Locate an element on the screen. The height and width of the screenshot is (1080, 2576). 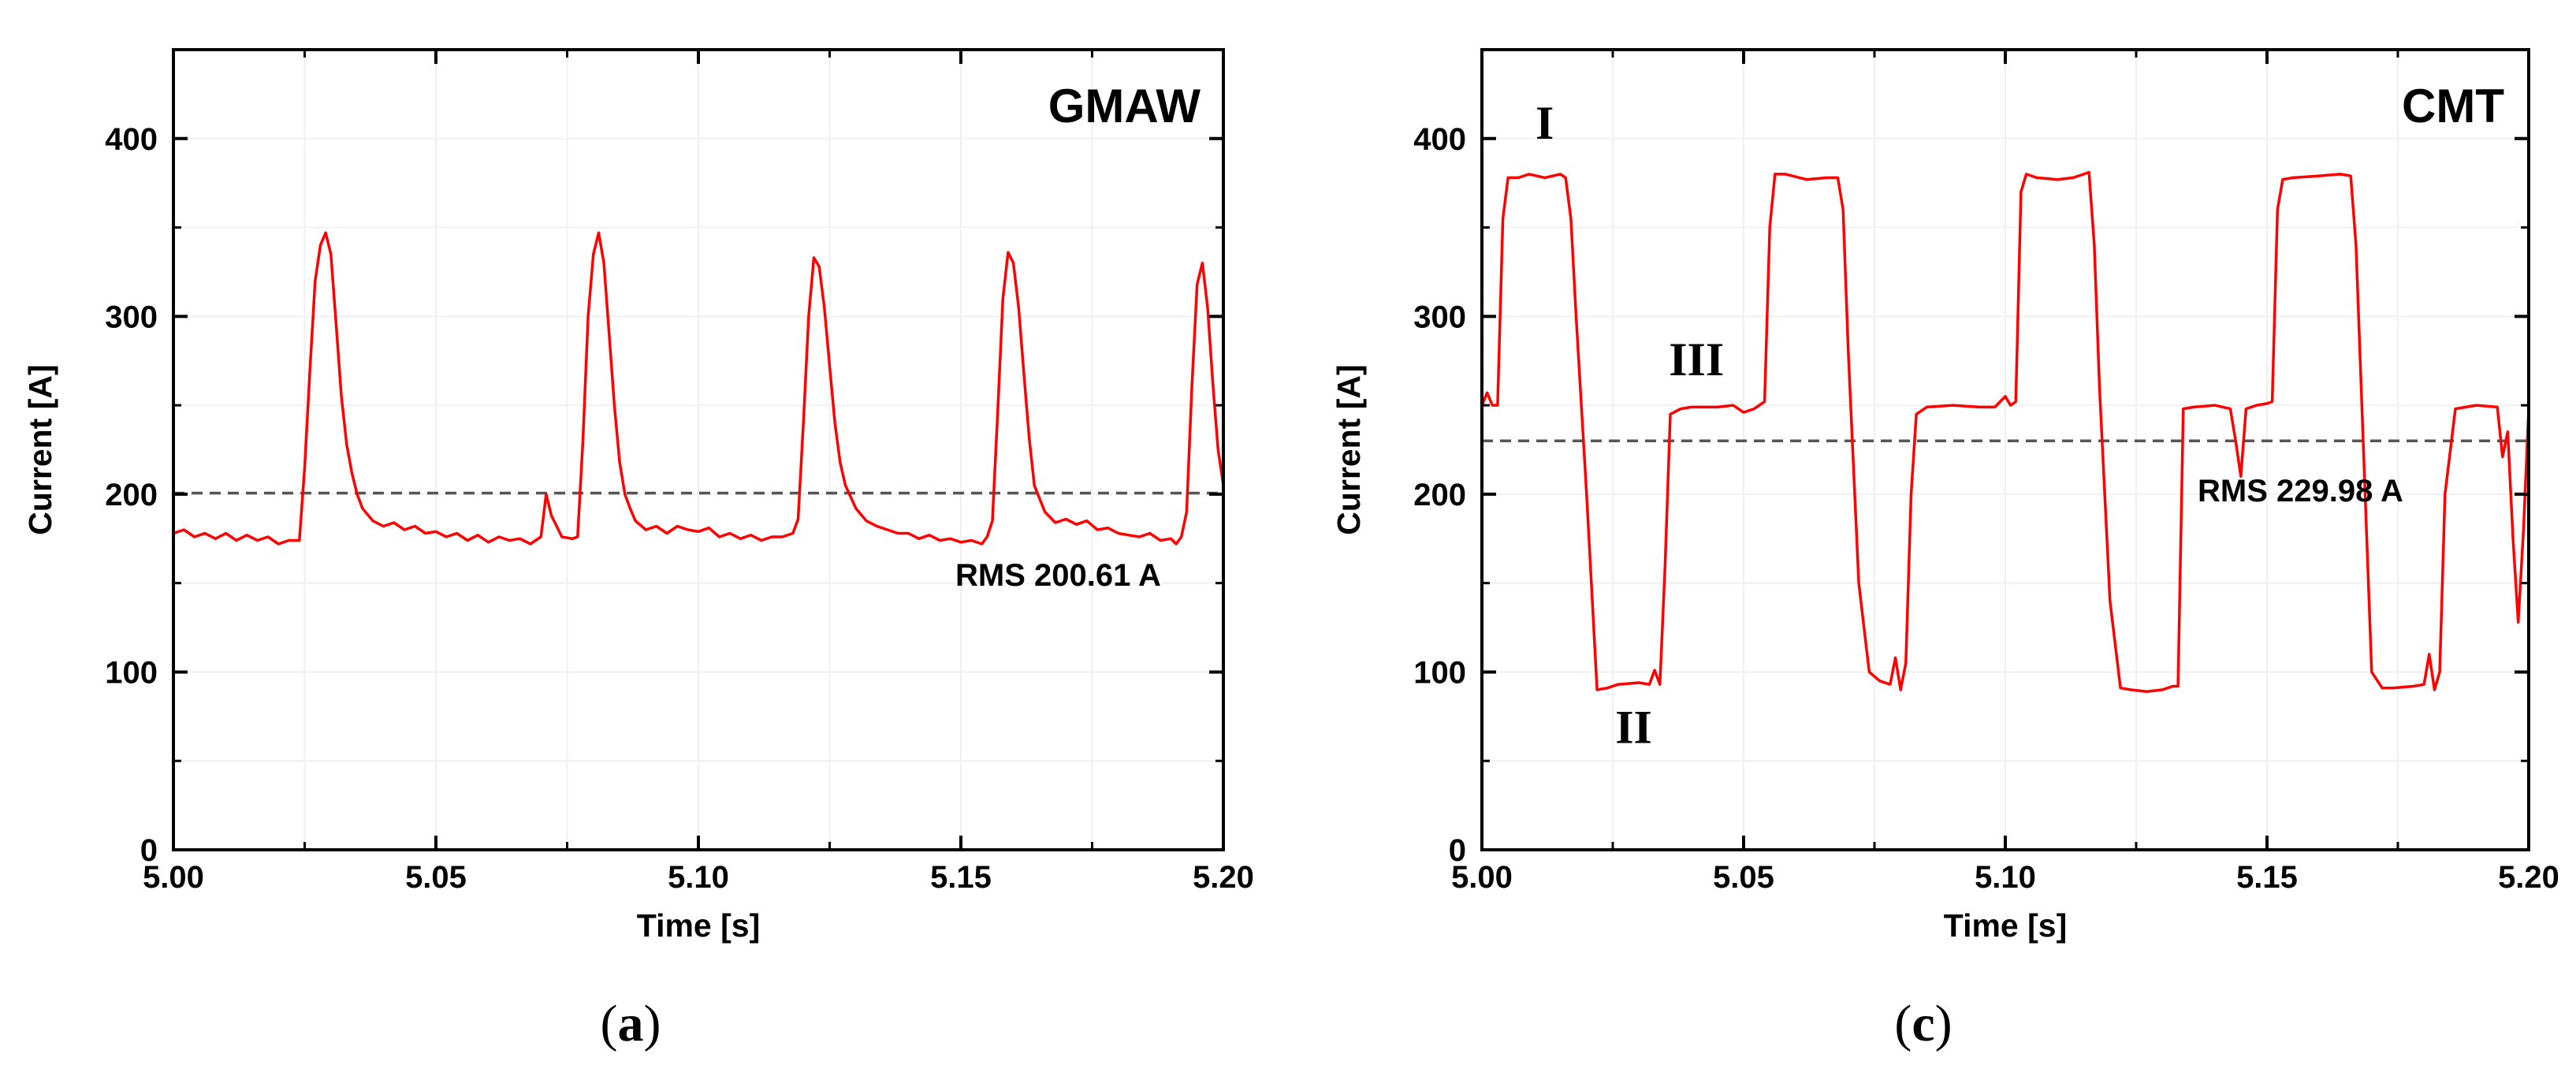
panel-caption: (a) is located at coordinates (631, 1023).